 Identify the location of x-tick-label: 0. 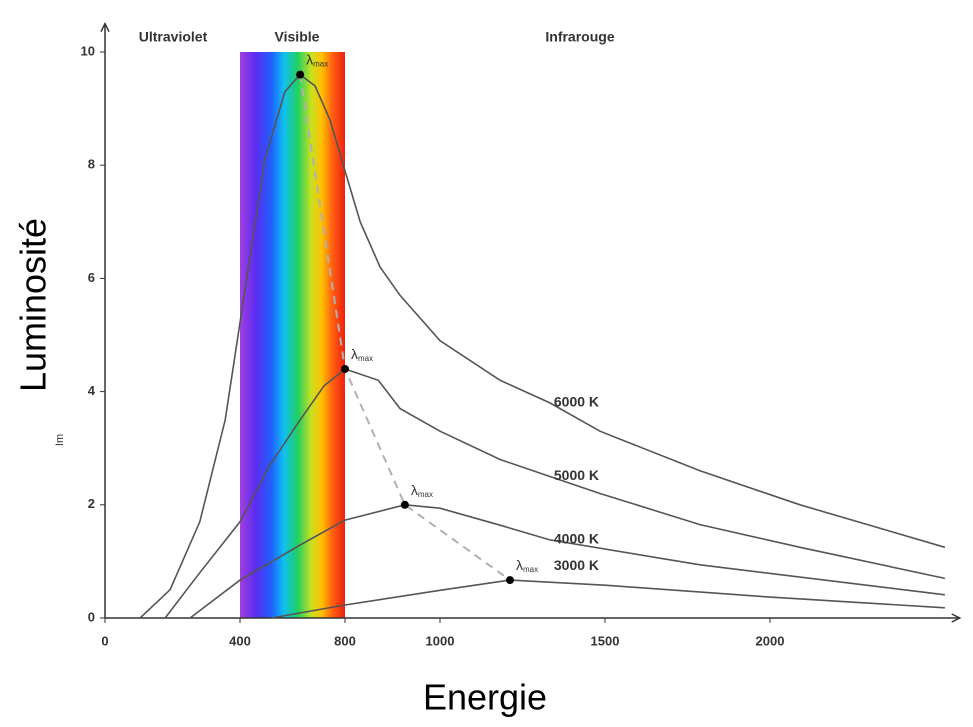
(104, 640).